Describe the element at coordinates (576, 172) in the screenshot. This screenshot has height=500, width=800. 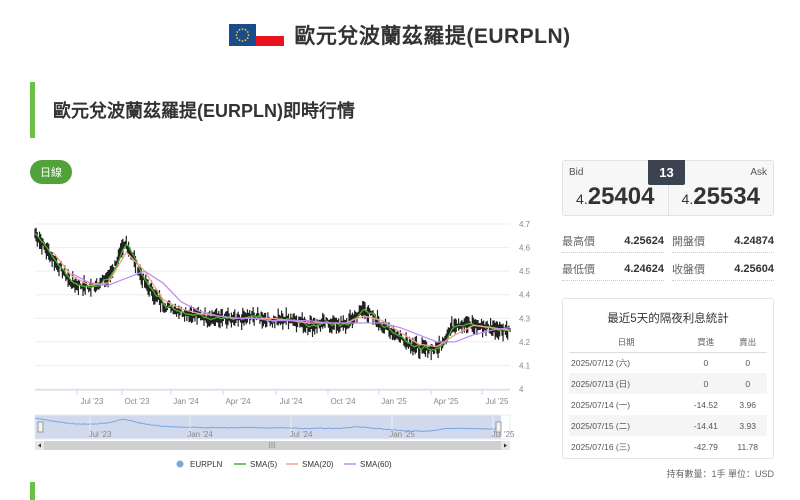
I see `bid-label: Bid` at that location.